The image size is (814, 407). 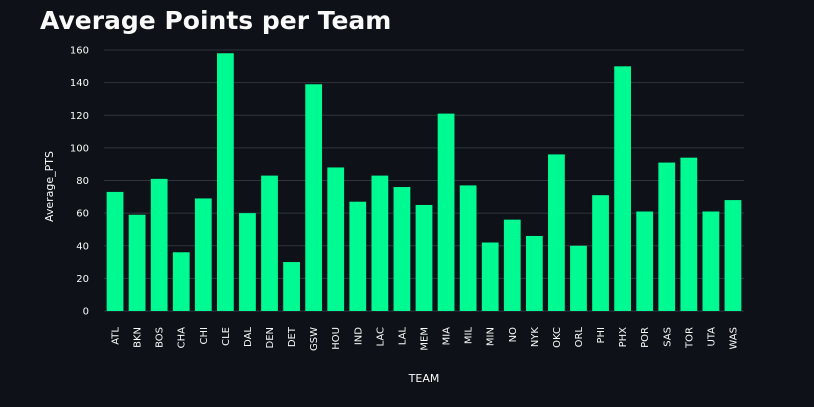 What do you see at coordinates (579, 337) in the screenshot?
I see `x-tick-label: ORL` at bounding box center [579, 337].